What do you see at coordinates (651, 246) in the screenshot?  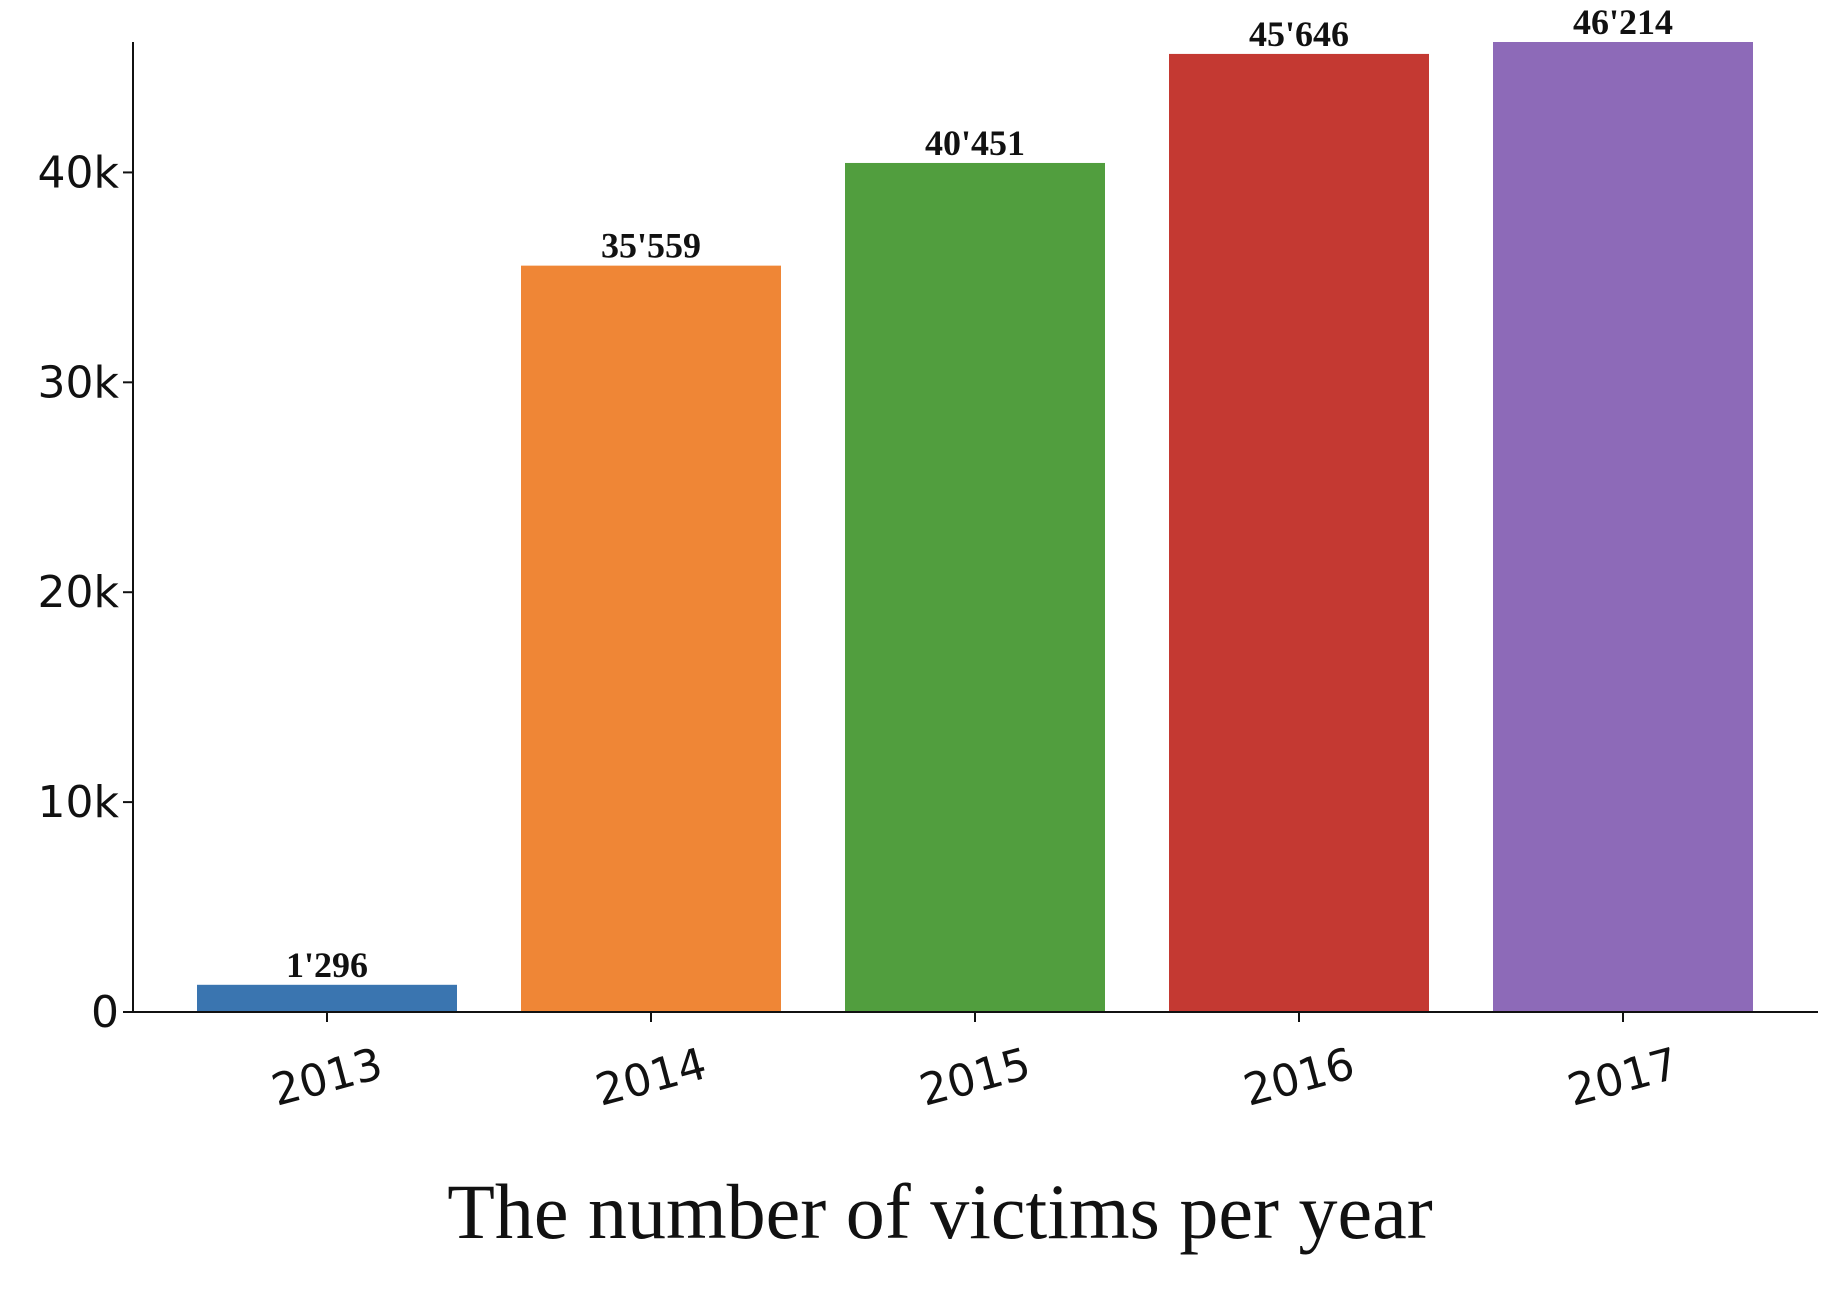 I see `data-label-2014: 35'559` at bounding box center [651, 246].